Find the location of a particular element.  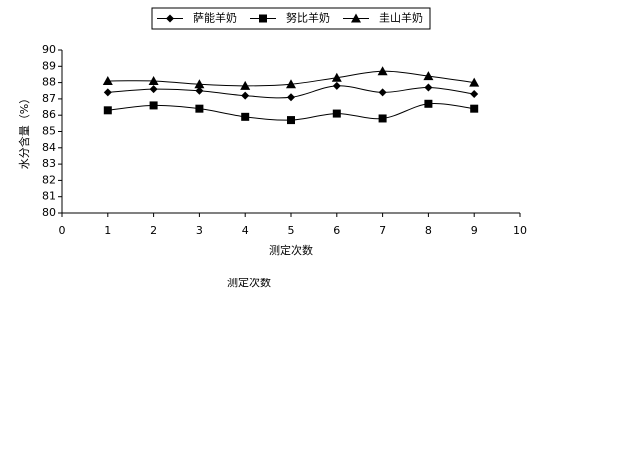

x-tick-label: 6 is located at coordinates (336, 230).